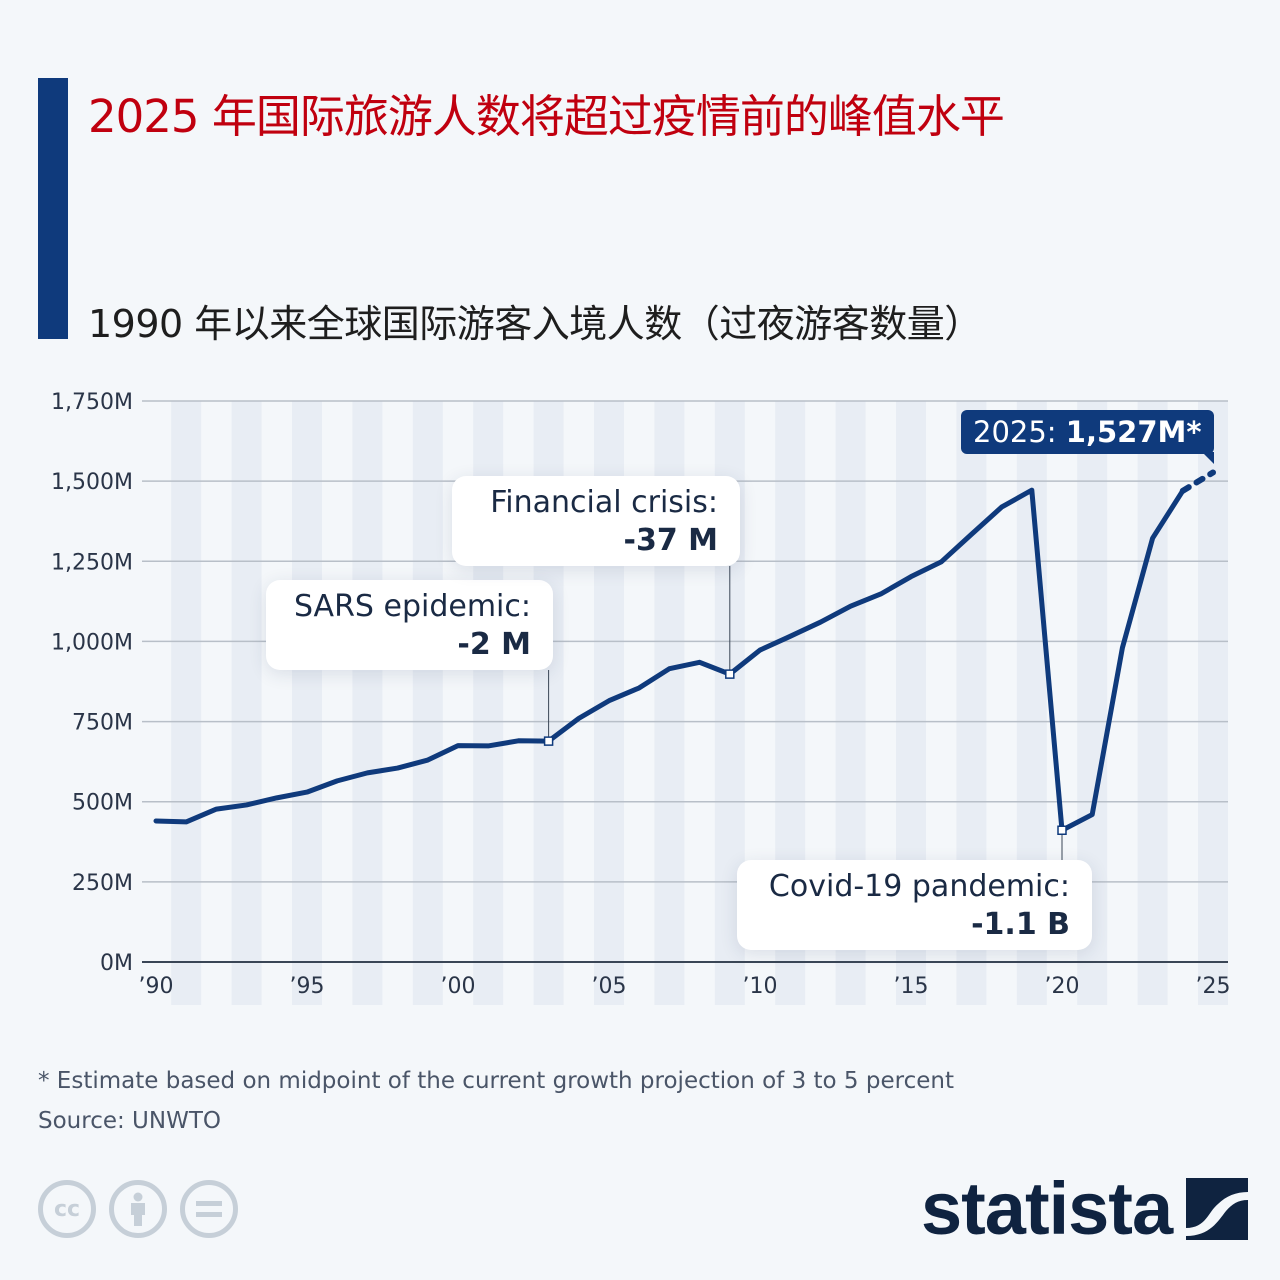 This screenshot has width=1280, height=1280. Describe the element at coordinates (412, 606) in the screenshot. I see `callout-sars-label: SARS epidemic:` at that location.